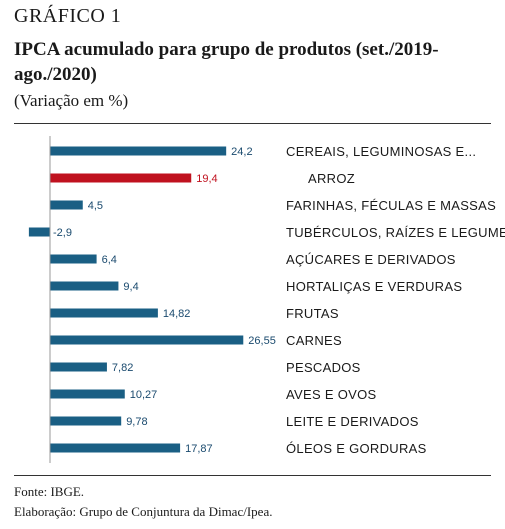  I want to click on value-label: 14,82, so click(177, 314).